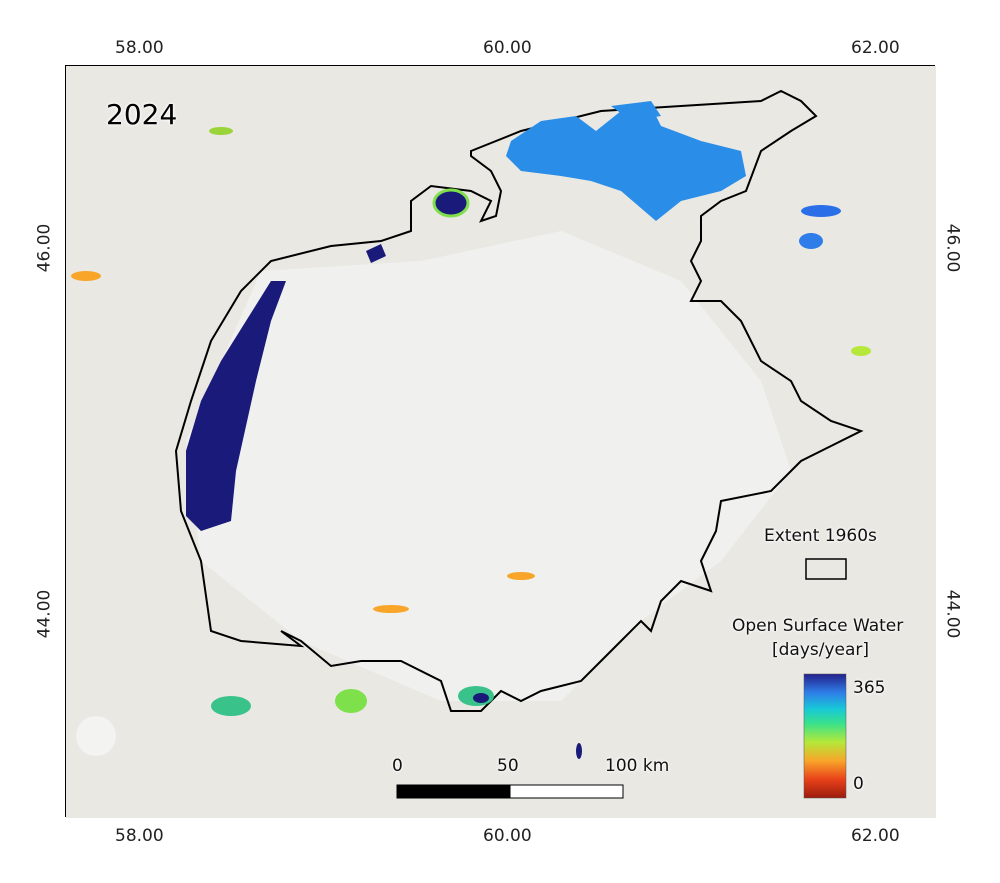  I want to click on legend-extent-swatch, so click(826, 569).